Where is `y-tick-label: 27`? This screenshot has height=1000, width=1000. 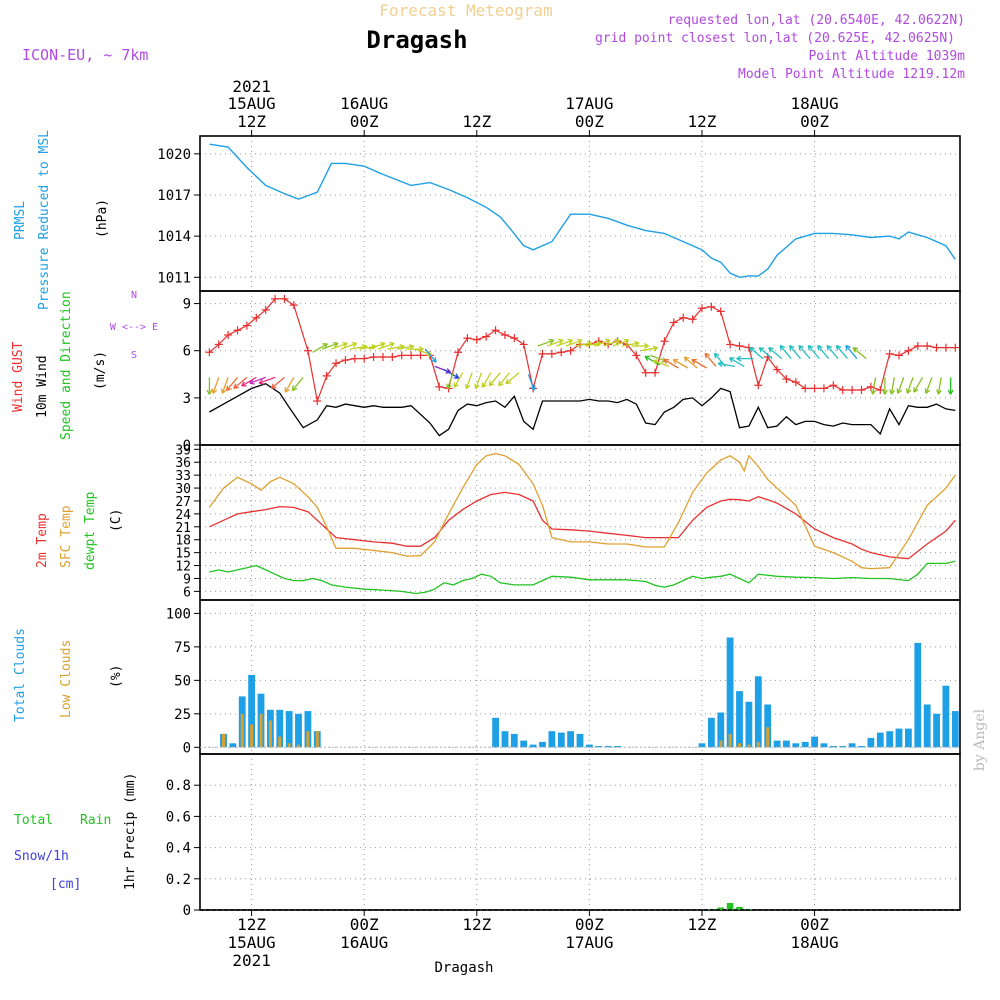 y-tick-label: 27 is located at coordinates (183, 502).